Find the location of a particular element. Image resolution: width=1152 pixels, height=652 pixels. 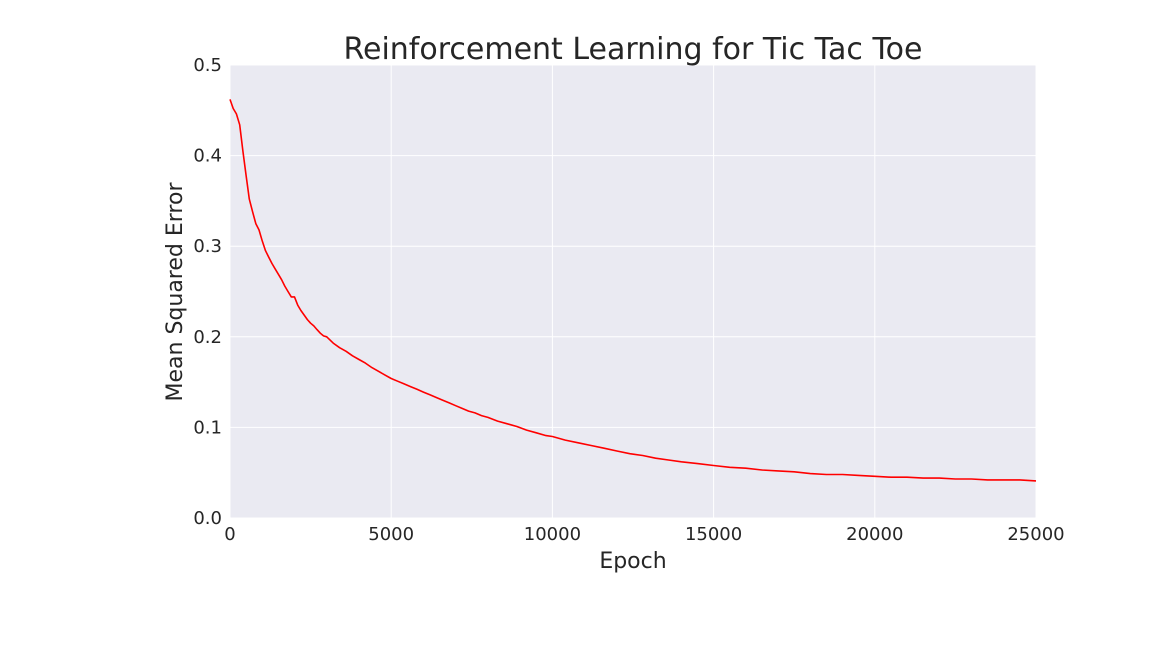

x-axis-label: Epoch is located at coordinates (632, 561).